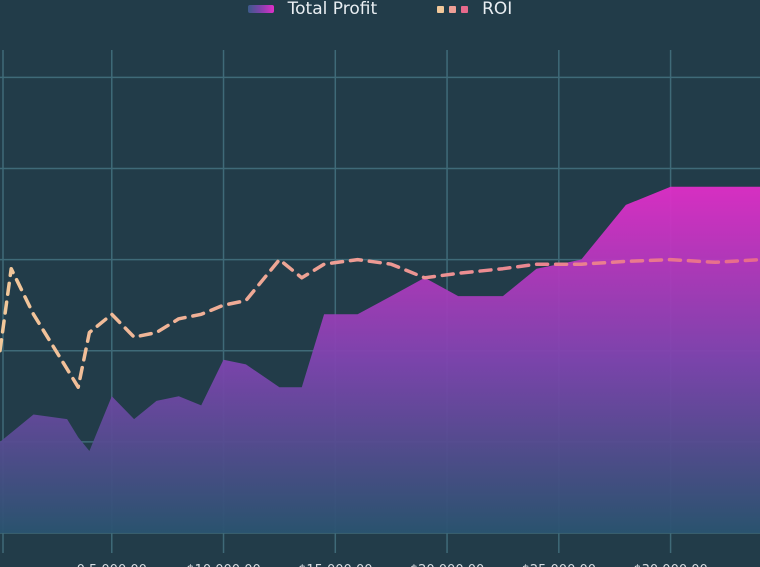 The width and height of the screenshot is (760, 567). What do you see at coordinates (335, 565) in the screenshot?
I see `x-tick-label: $15,000.00` at bounding box center [335, 565].